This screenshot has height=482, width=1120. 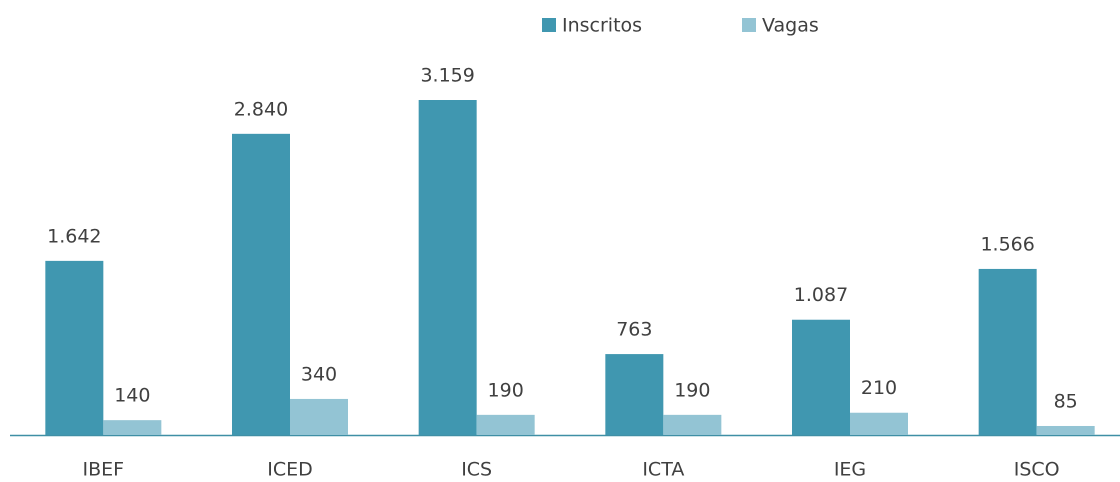 What do you see at coordinates (1066, 401) in the screenshot?
I see `value-label: 85` at bounding box center [1066, 401].